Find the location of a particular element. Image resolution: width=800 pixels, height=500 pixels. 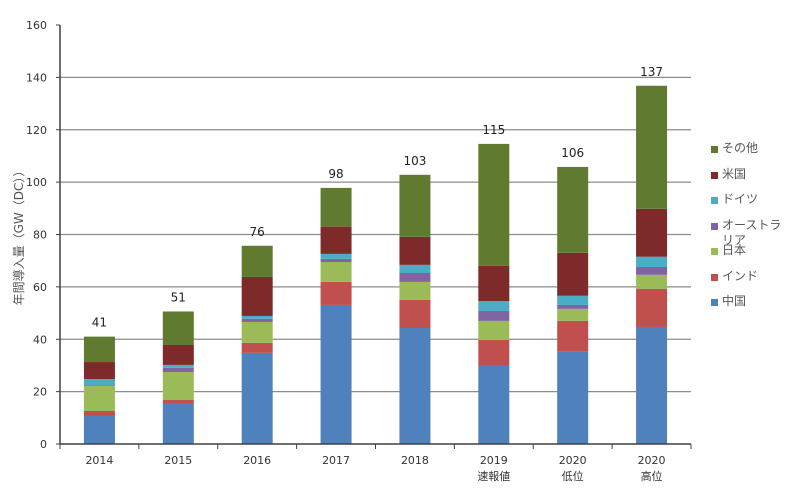

legend-item: 米国 is located at coordinates (751, 180).